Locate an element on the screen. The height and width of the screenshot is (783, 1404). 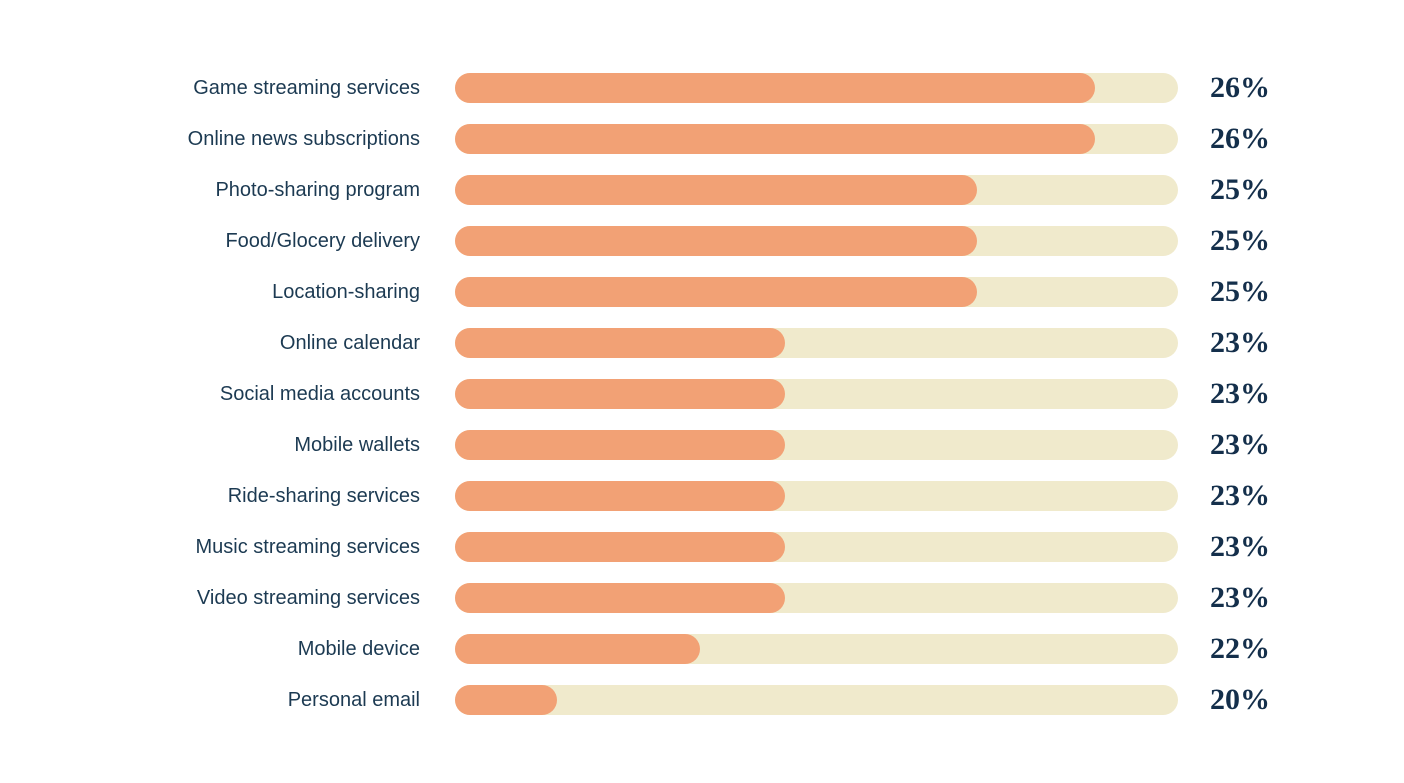
chart-row: Video streaming services 23% is located at coordinates (702, 598).